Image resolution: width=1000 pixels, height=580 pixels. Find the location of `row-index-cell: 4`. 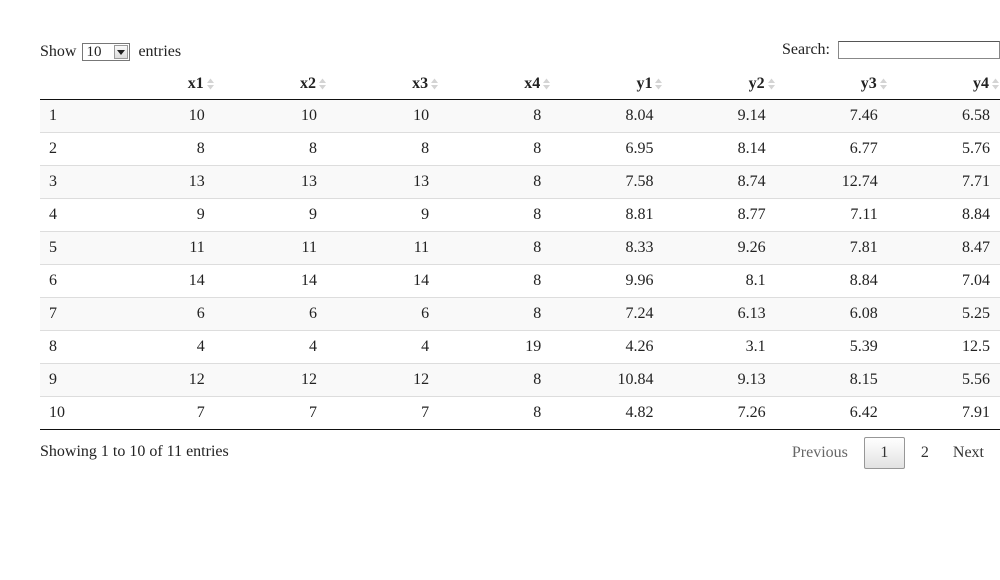

row-index-cell: 4 is located at coordinates (71, 215).